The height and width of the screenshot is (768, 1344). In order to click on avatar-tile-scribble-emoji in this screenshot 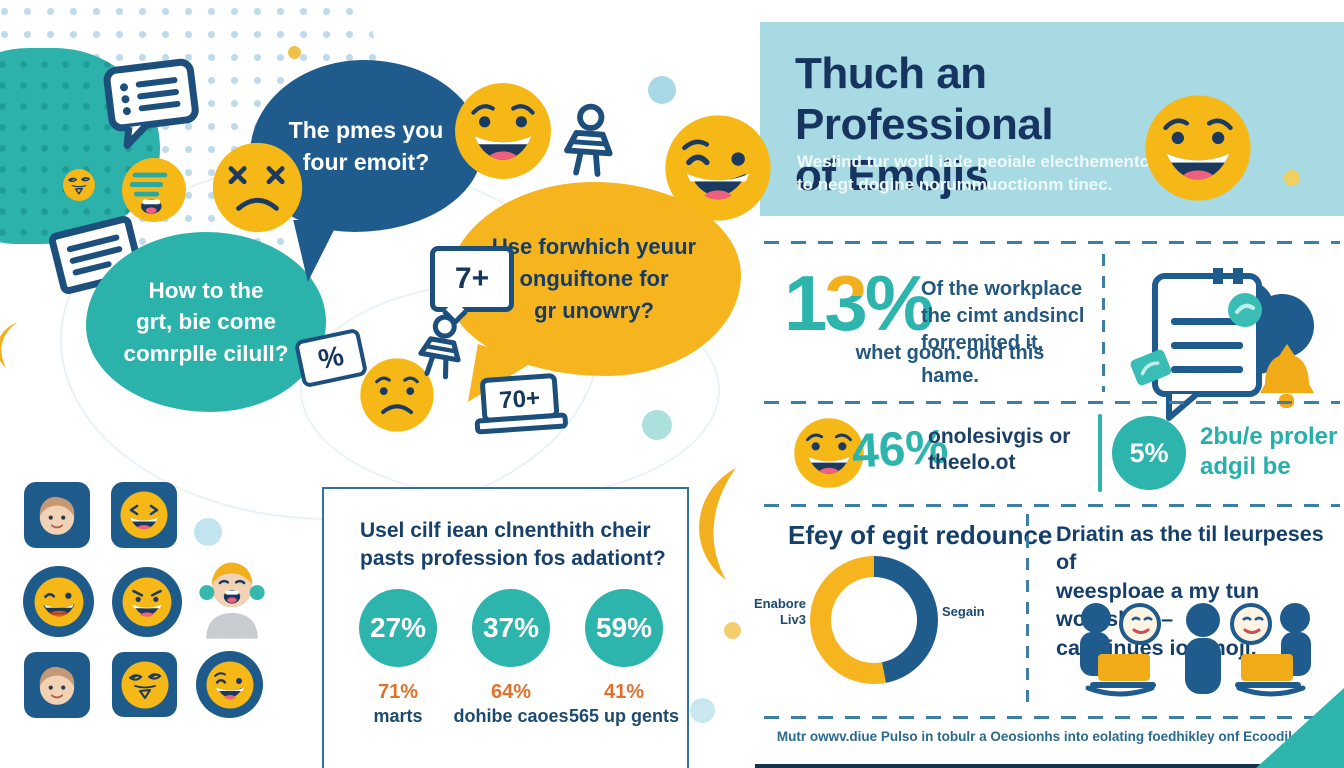, I will do `click(144, 684)`.